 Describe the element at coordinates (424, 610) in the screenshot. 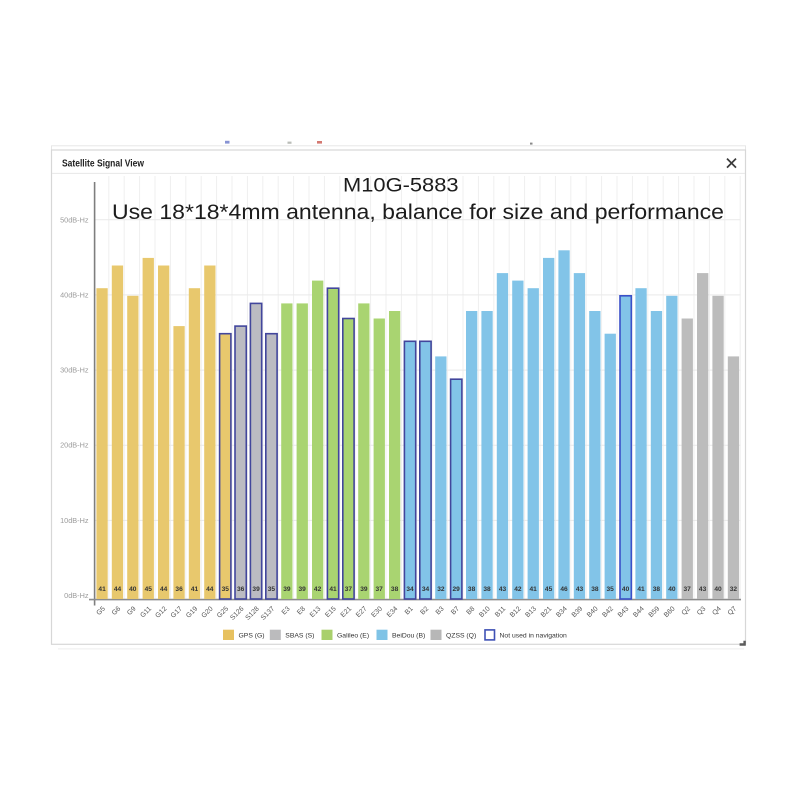

I see `svg-text: B2` at that location.